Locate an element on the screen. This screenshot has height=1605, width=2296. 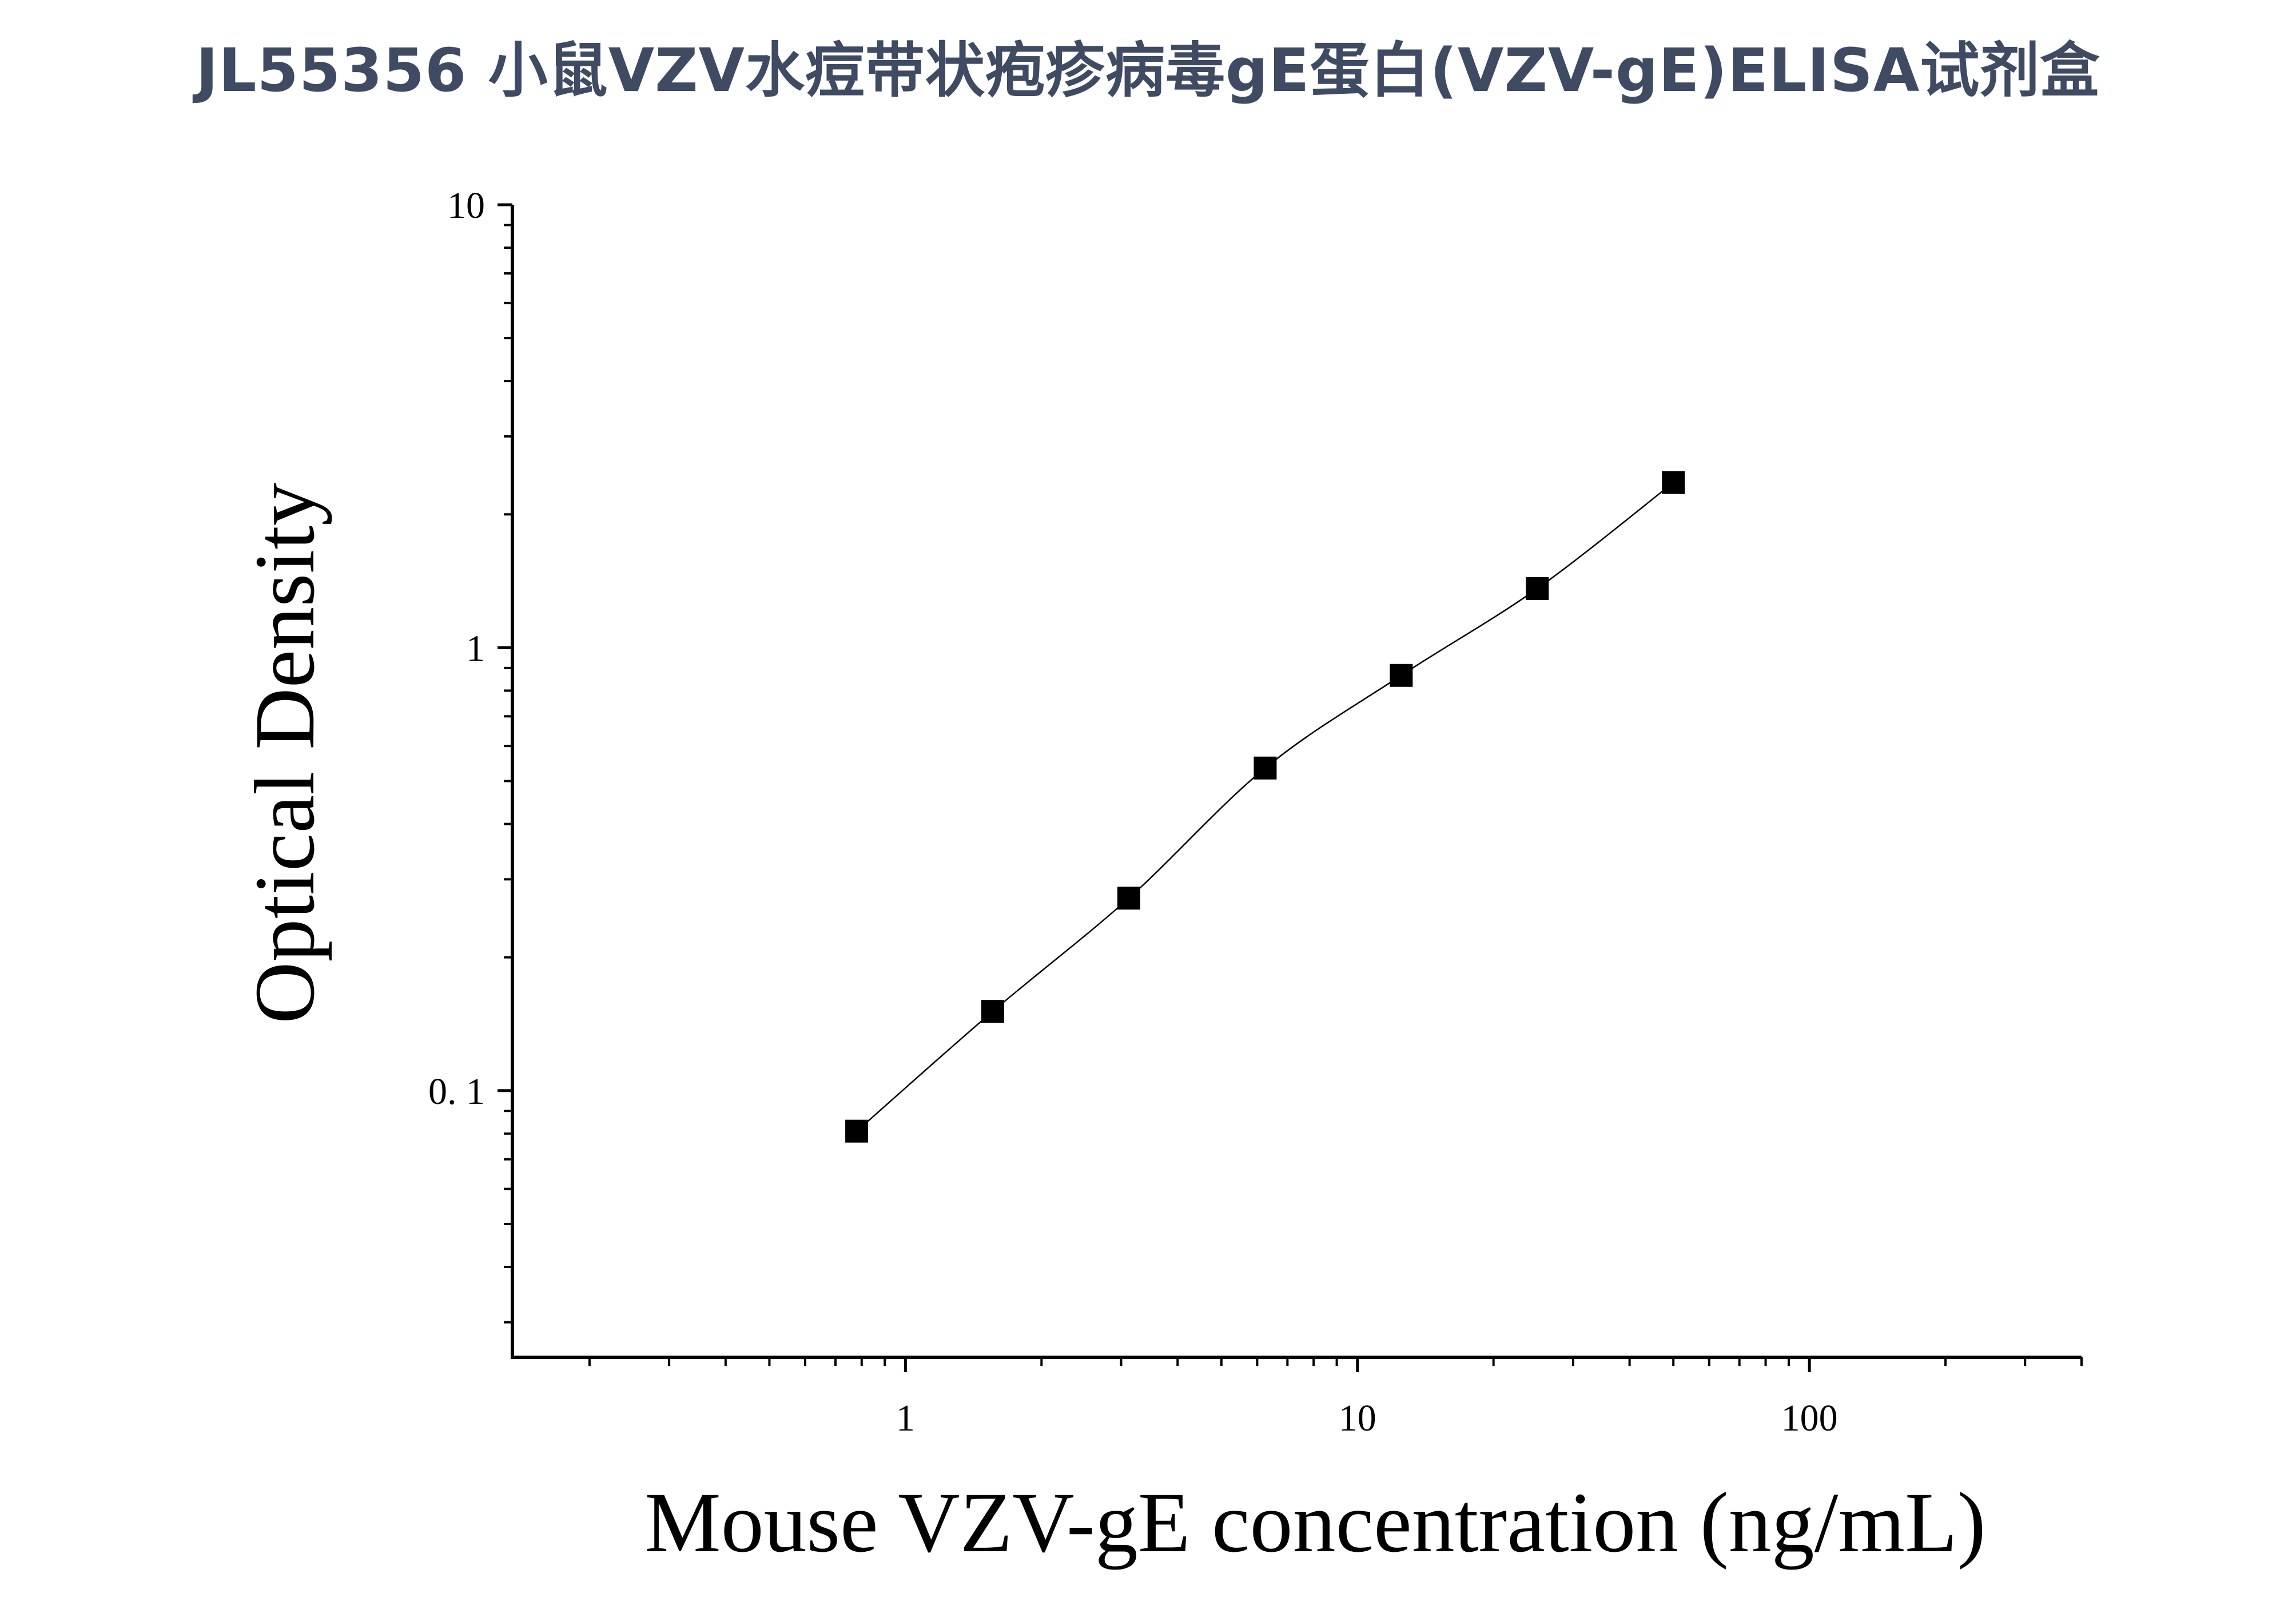
x-axis is located at coordinates (1297, 1364).